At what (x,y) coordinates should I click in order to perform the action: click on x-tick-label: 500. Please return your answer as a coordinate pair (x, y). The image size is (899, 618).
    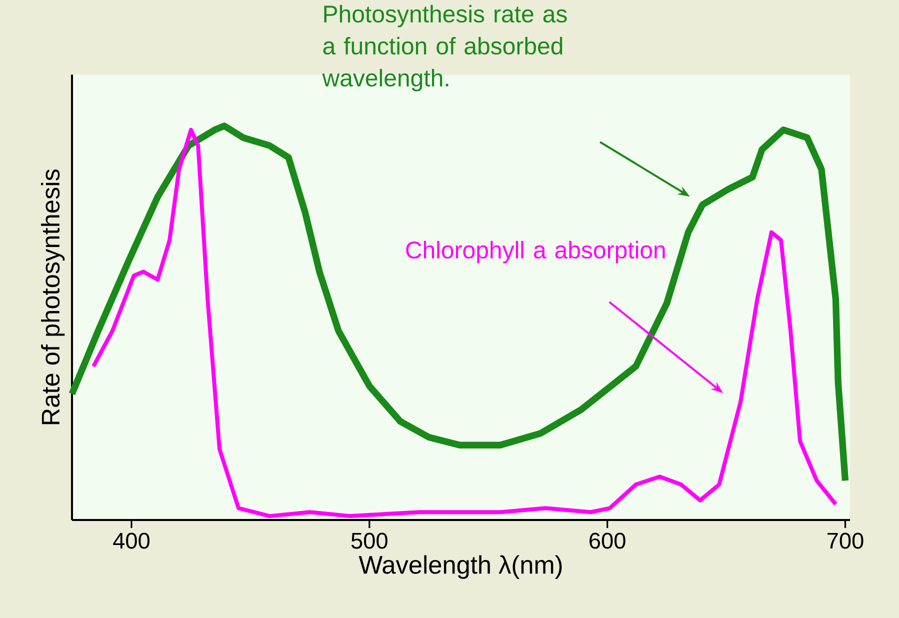
    Looking at the image, I should click on (369, 540).